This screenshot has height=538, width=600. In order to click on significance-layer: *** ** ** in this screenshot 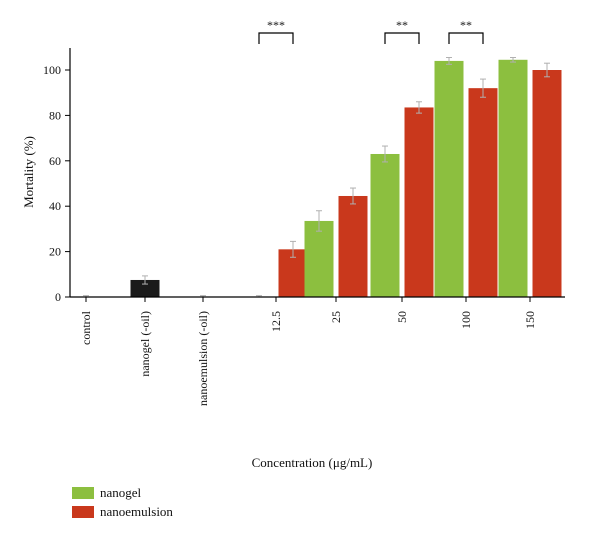, I will do `click(371, 31)`.